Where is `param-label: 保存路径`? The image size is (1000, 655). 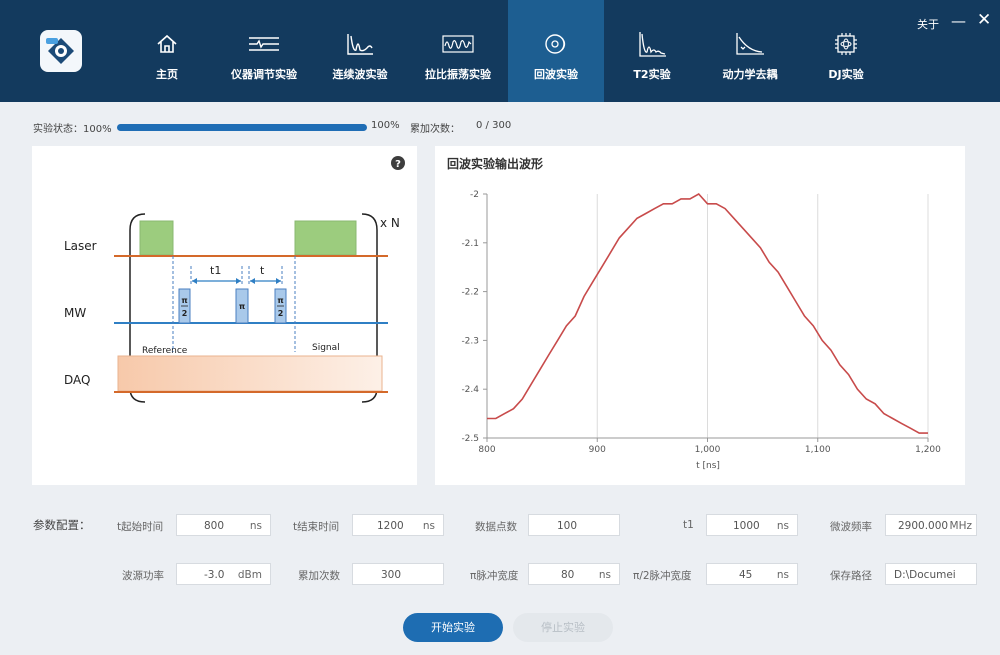
param-label: 保存路径 is located at coordinates (851, 576).